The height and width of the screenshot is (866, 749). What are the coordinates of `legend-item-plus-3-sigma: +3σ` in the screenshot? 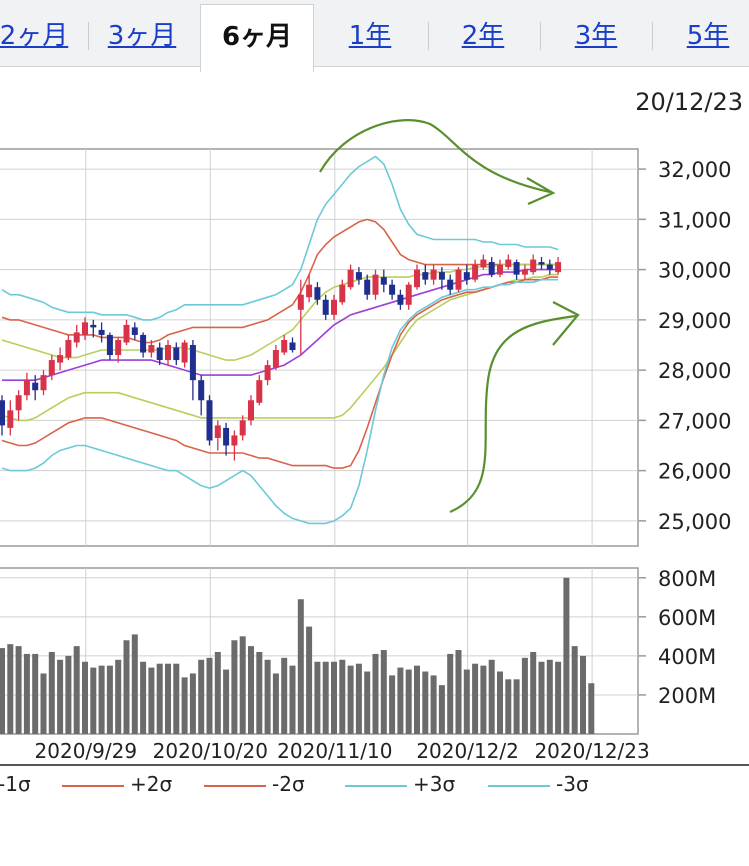 It's located at (400, 784).